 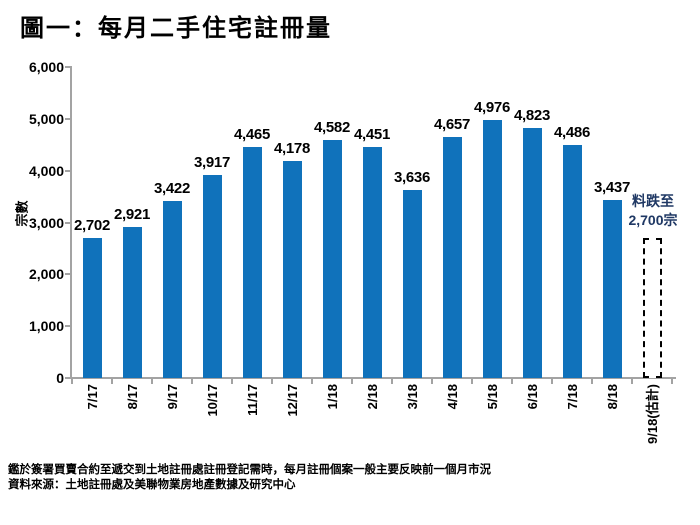 I want to click on bar-value-label: 4,976, so click(x=492, y=108).